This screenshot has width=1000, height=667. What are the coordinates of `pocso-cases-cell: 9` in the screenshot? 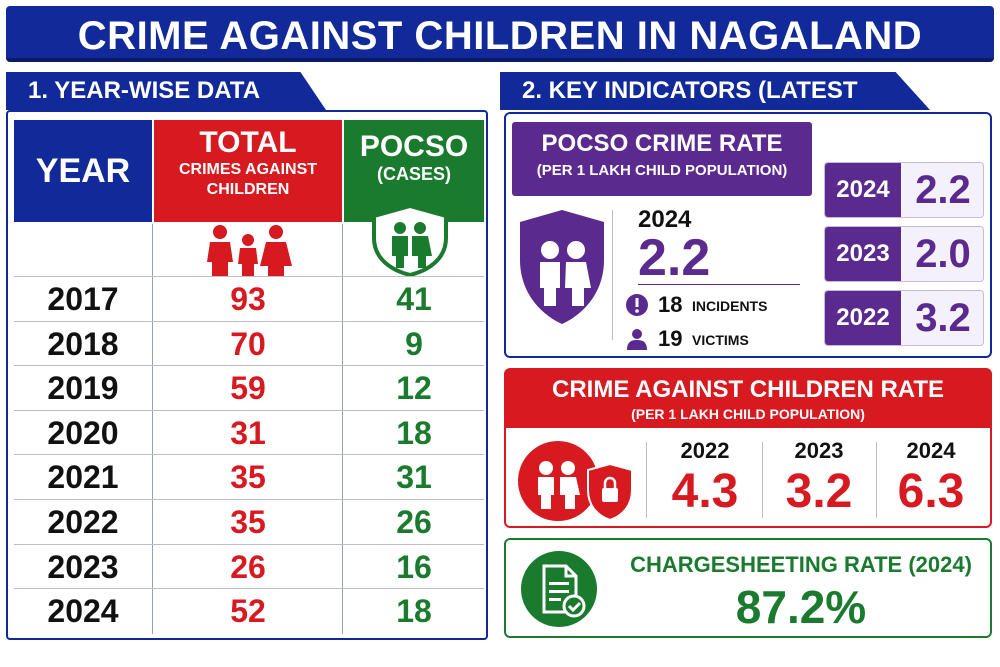 It's located at (414, 343).